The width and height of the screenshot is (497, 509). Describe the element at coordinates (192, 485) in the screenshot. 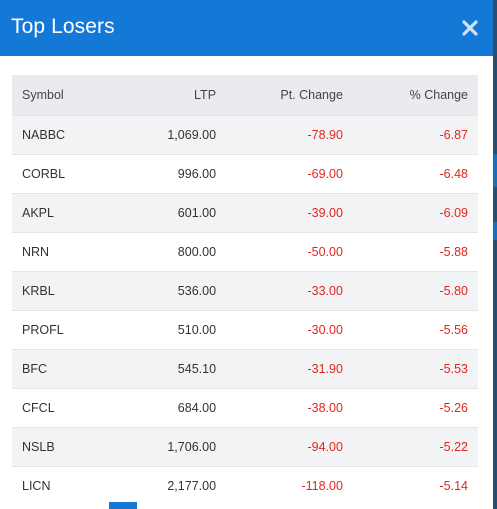

I see `cell-ltp: 2,177.00` at that location.